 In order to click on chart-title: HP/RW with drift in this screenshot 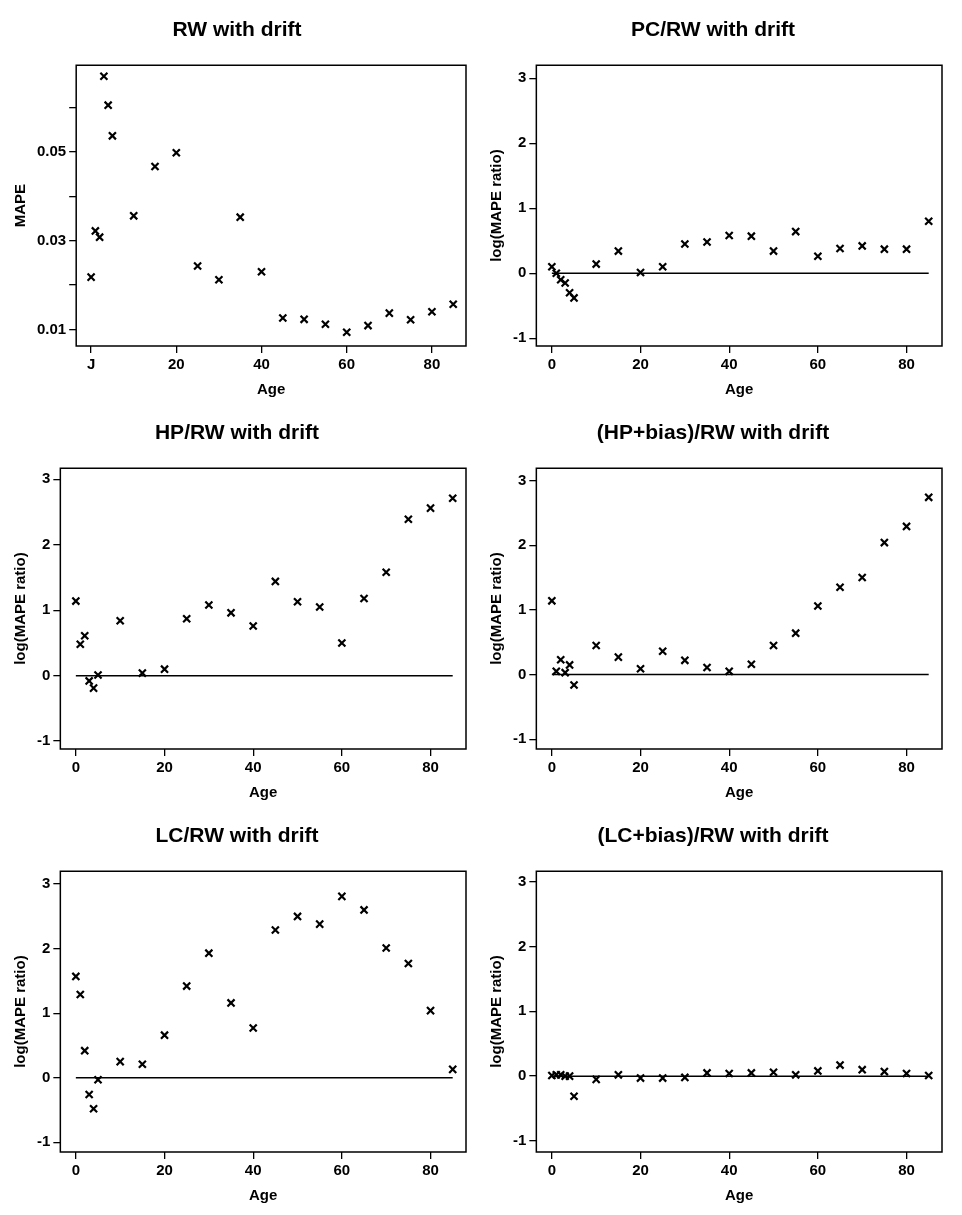, I will do `click(237, 432)`.